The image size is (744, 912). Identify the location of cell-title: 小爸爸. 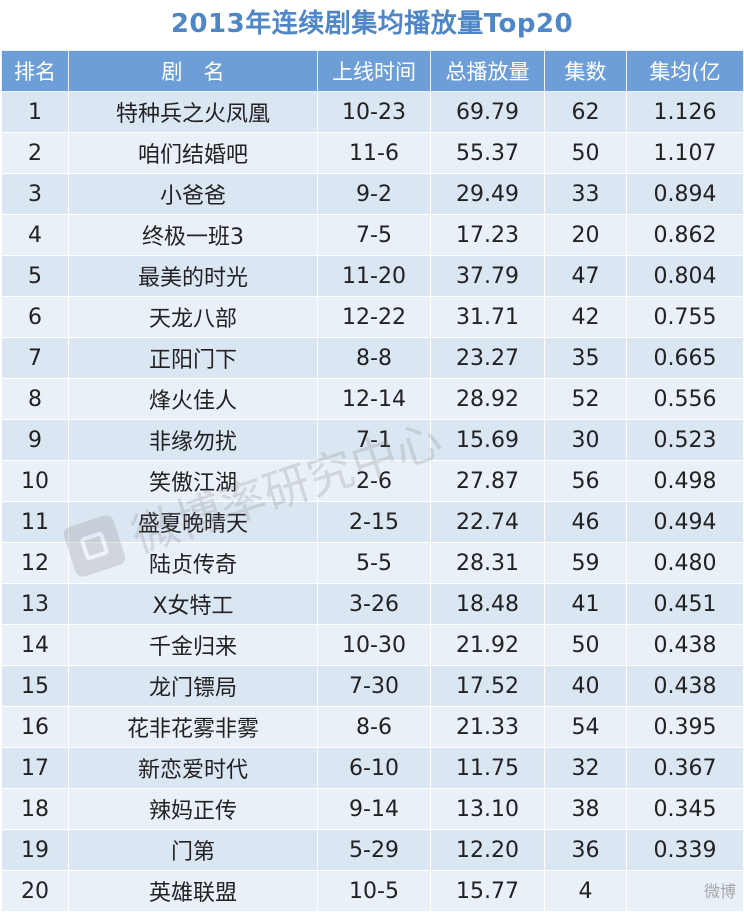
(193, 194).